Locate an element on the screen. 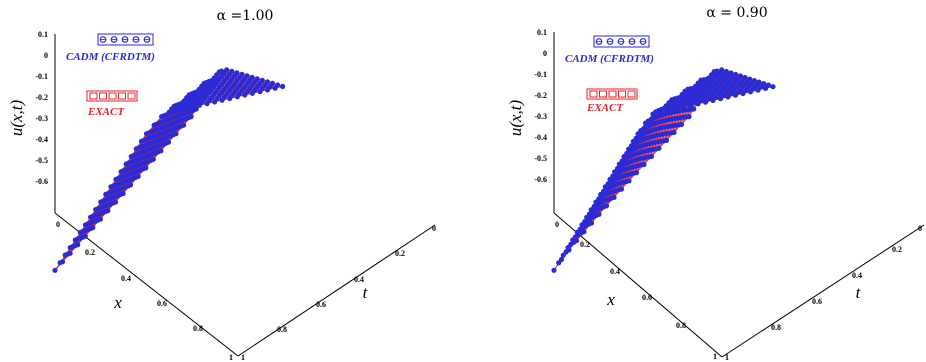 This screenshot has width=926, height=362. t-tick-labels: 0 0.2 0.4 0.6 0.8 1 is located at coordinates (823, 293).